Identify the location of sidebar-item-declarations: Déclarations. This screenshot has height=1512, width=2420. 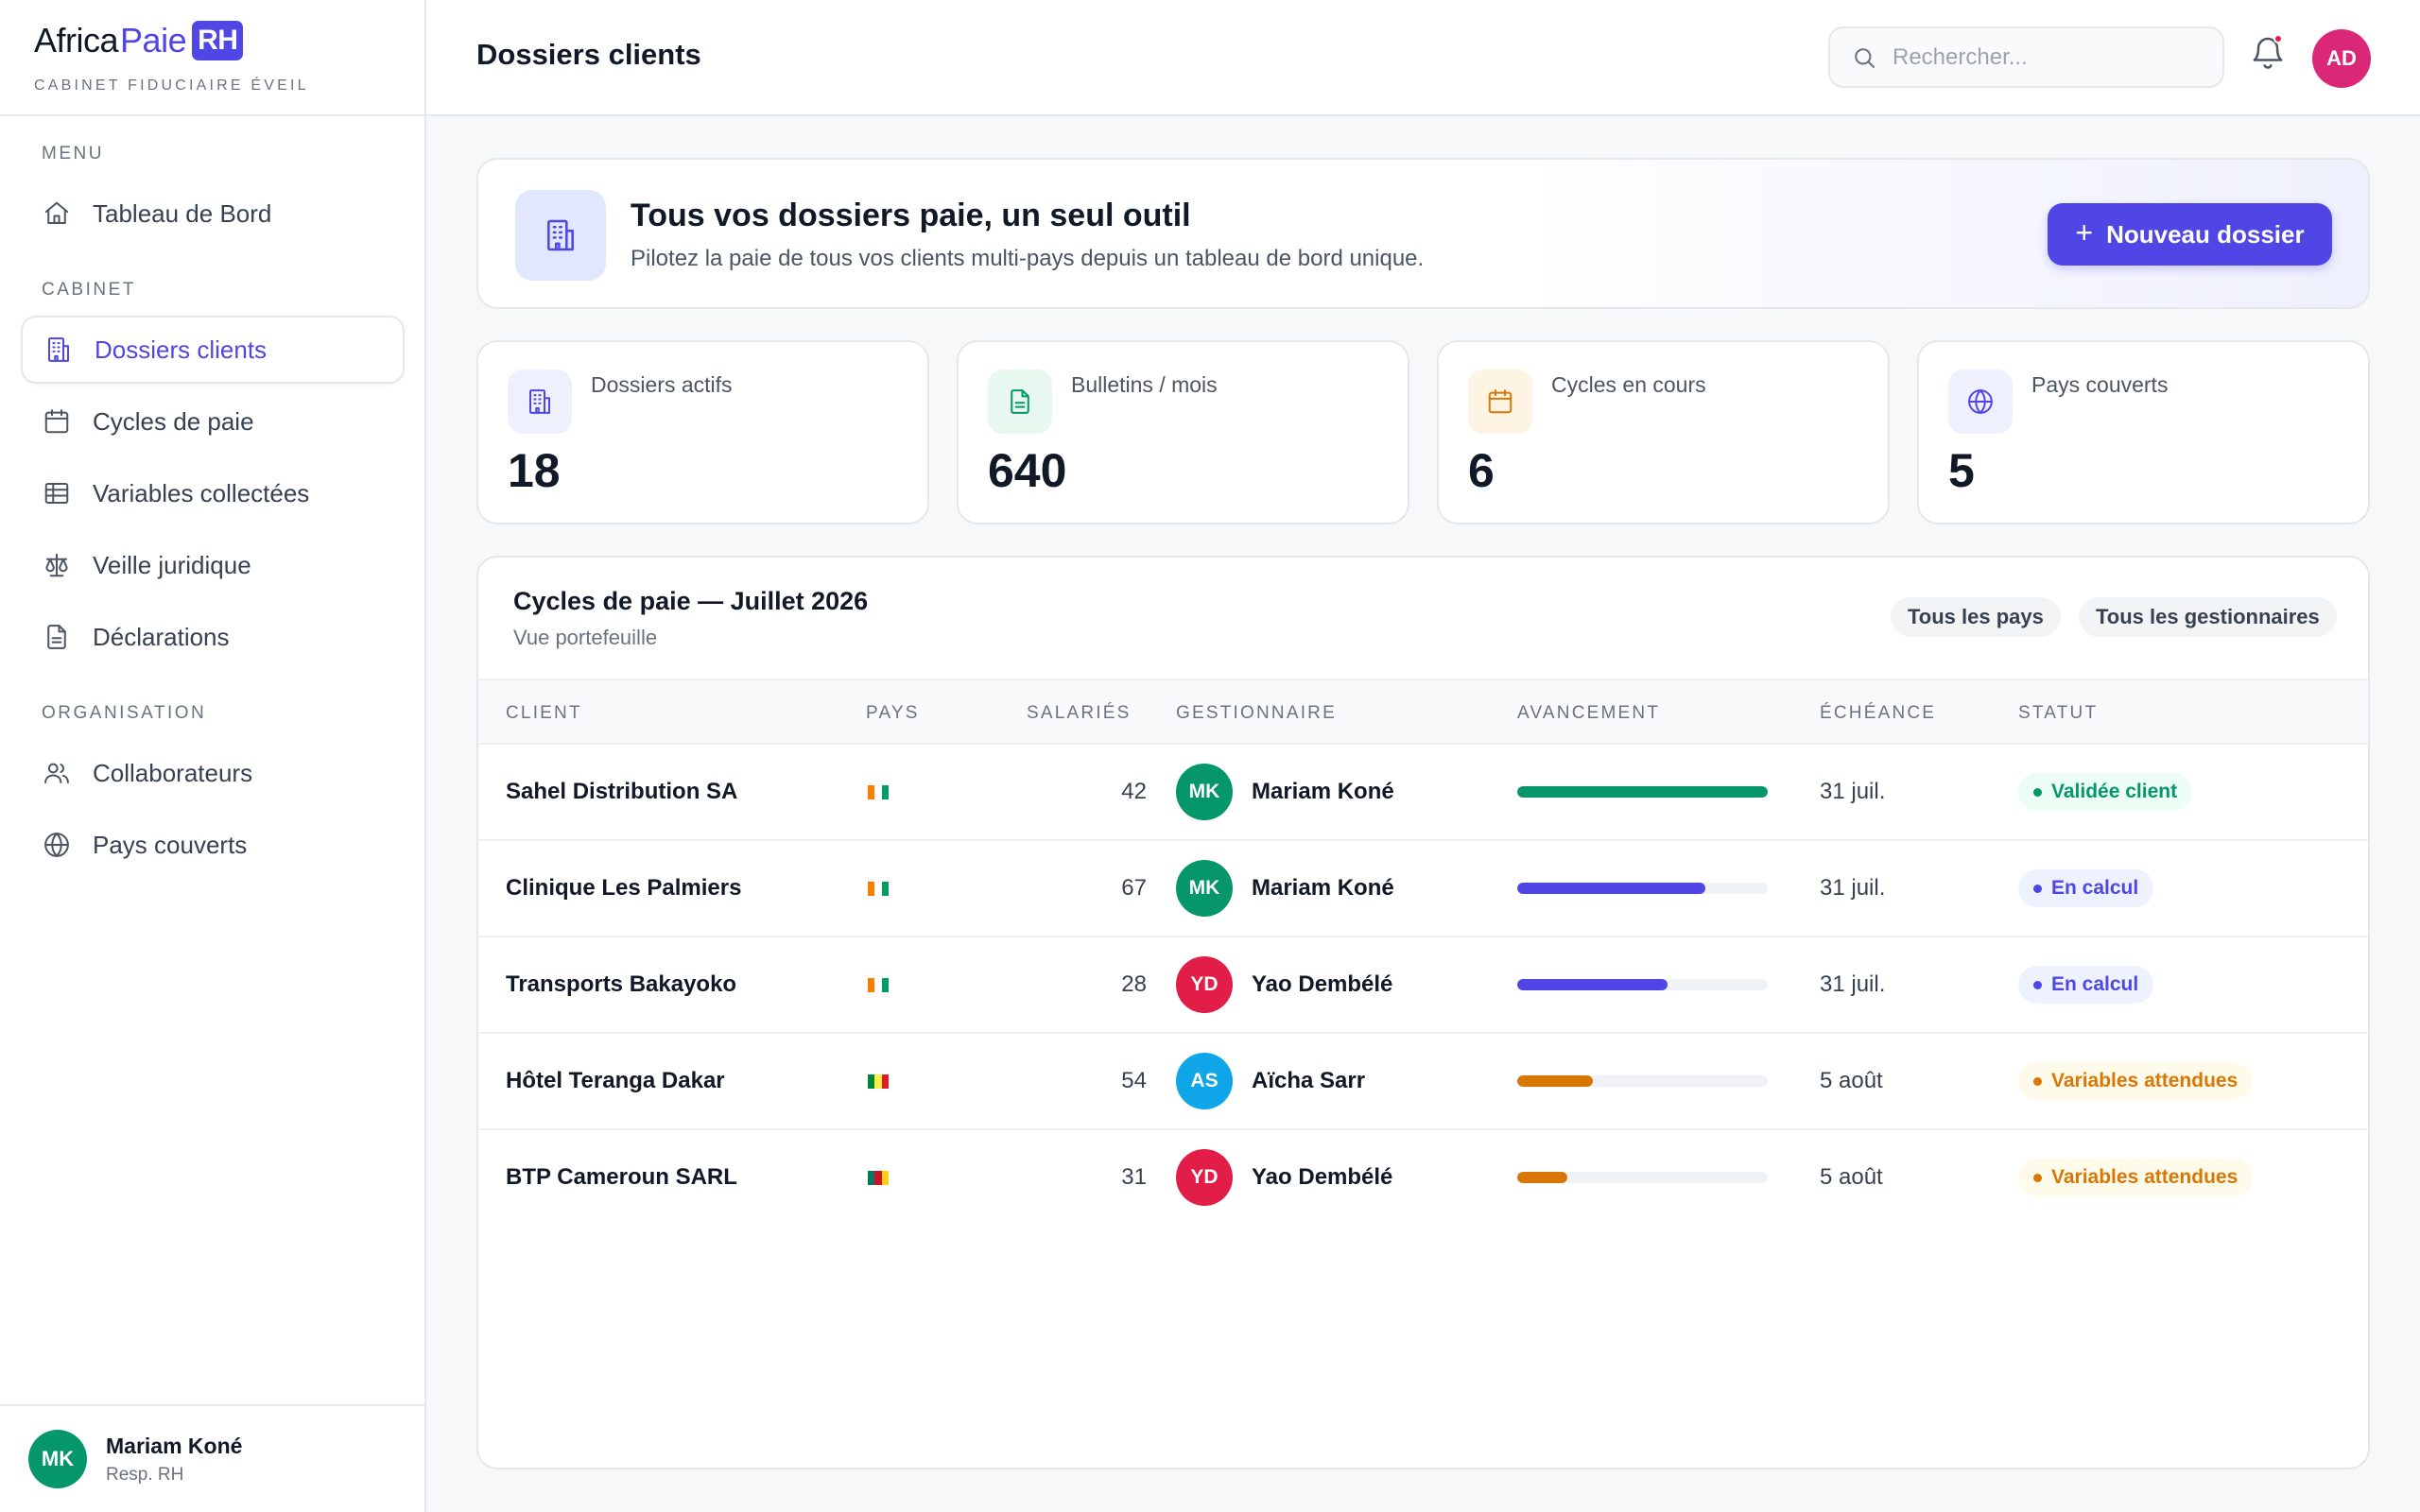
(213, 637).